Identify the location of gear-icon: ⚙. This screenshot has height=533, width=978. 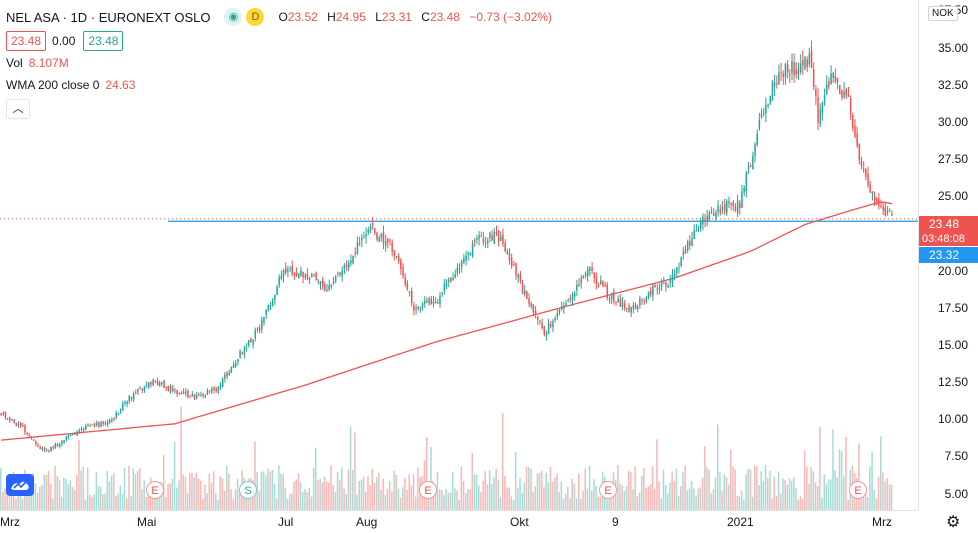
(953, 522).